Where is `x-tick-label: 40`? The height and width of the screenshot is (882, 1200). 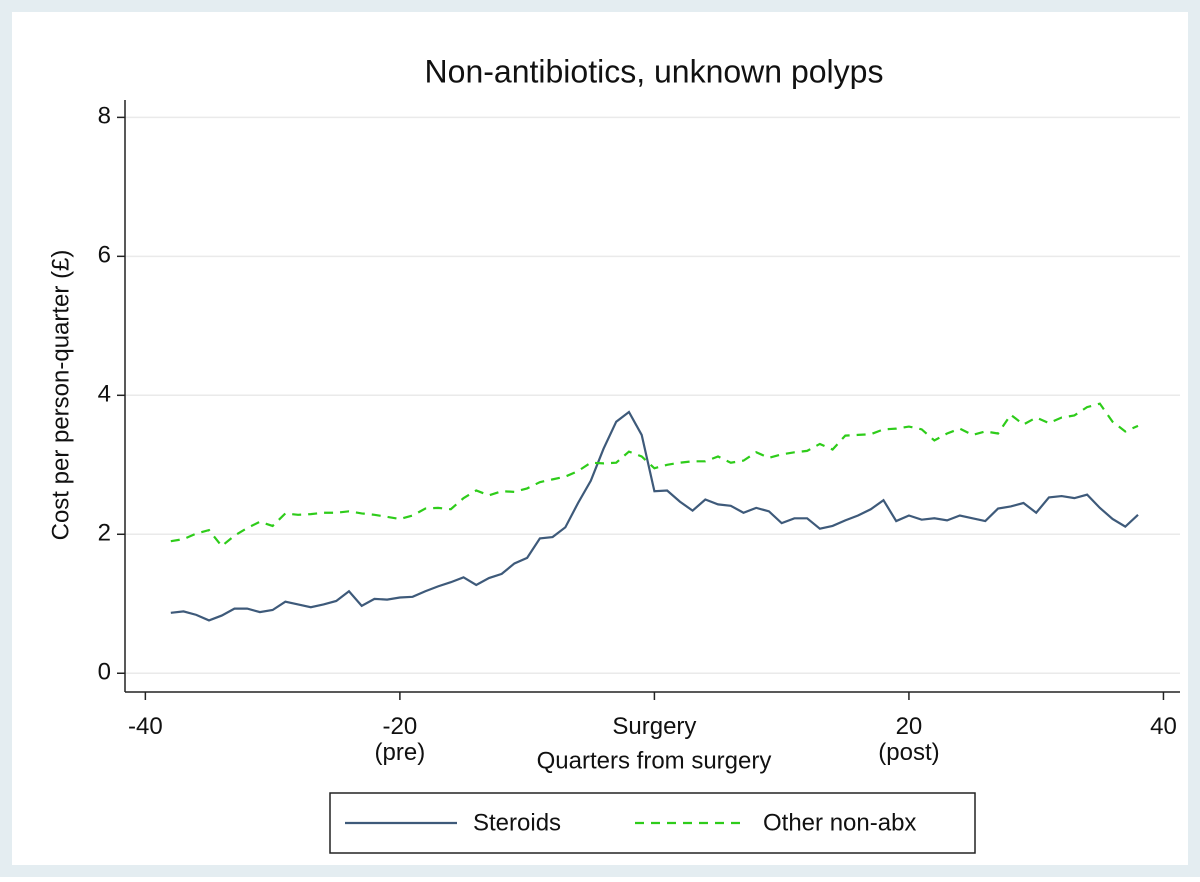 x-tick-label: 40 is located at coordinates (1163, 726).